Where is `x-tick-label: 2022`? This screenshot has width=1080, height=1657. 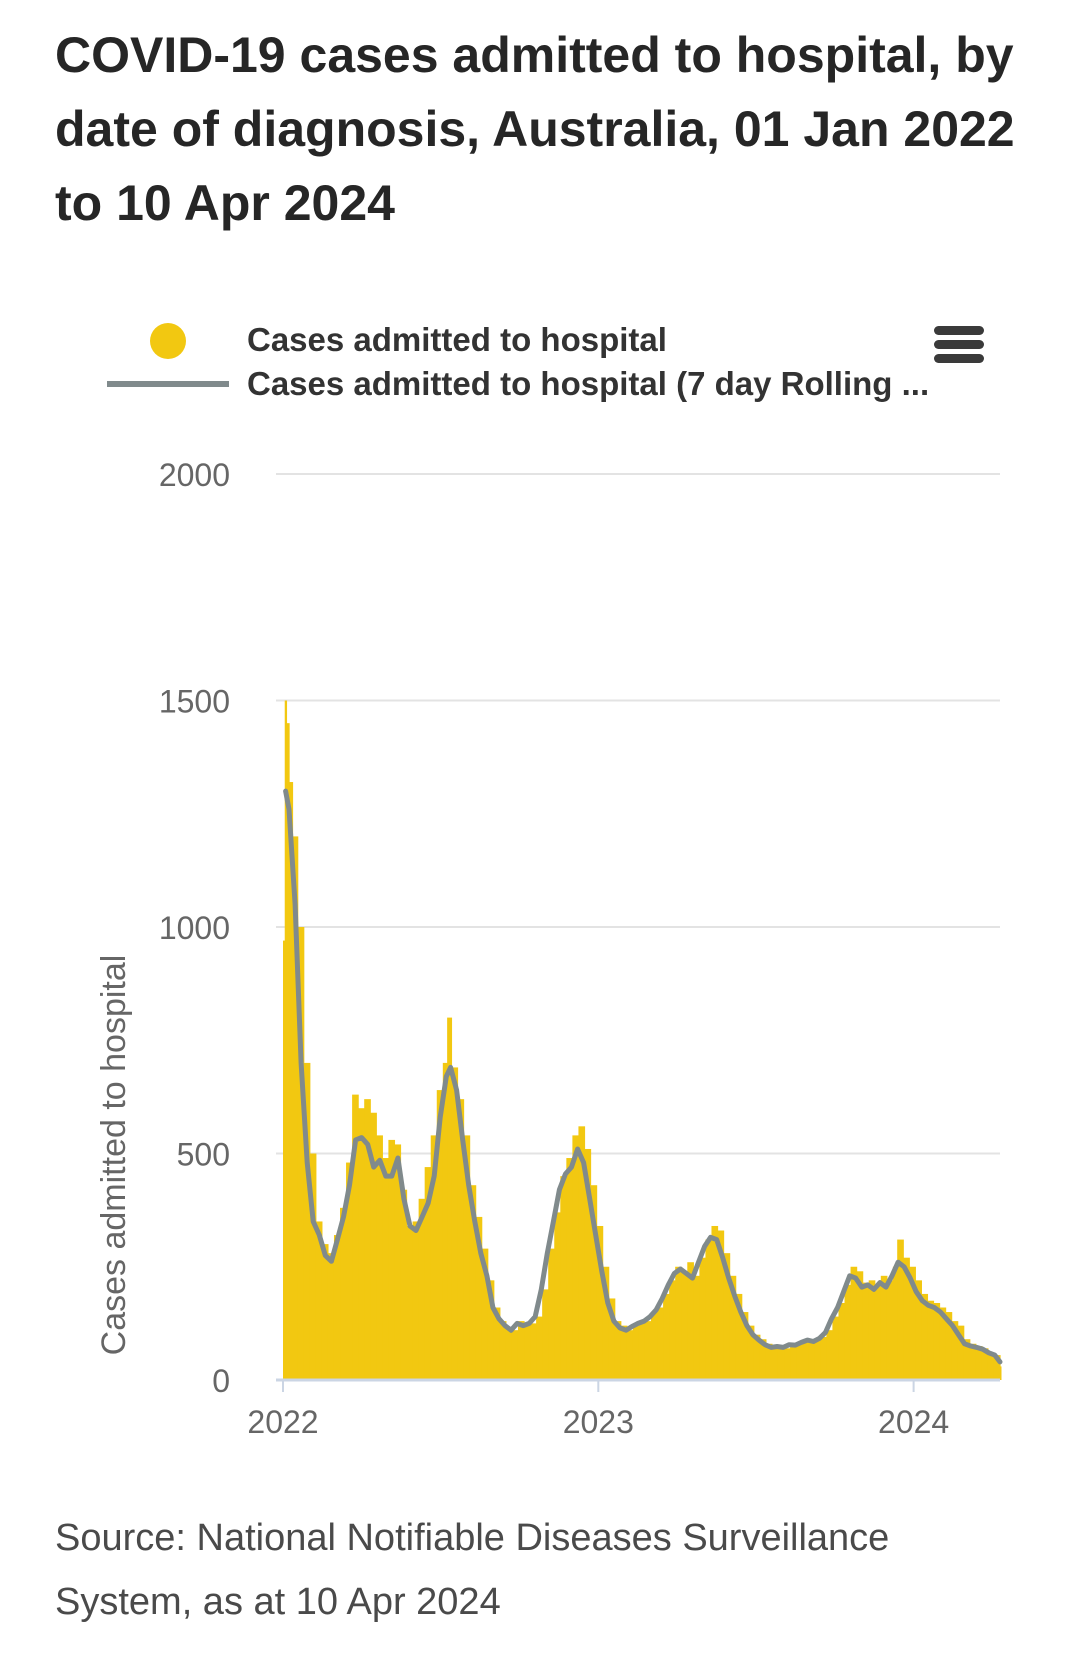 x-tick-label: 2022 is located at coordinates (282, 1422).